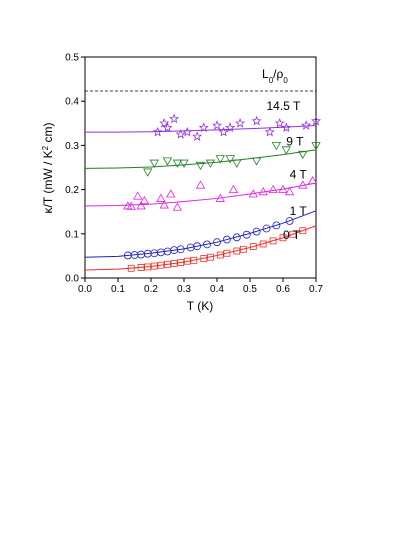 The width and height of the screenshot is (414, 536). Describe the element at coordinates (217, 289) in the screenshot. I see `x-tick-label: 0.4` at that location.